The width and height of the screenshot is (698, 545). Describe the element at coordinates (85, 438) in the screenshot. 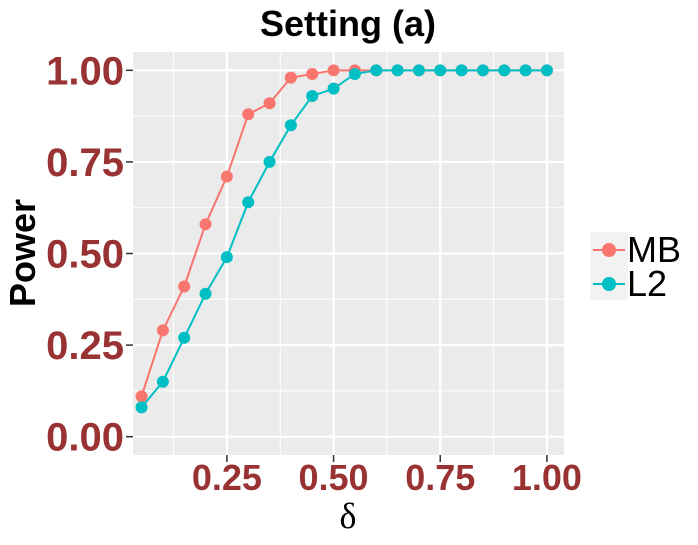

I see `y-tick-label: 0.00` at that location.